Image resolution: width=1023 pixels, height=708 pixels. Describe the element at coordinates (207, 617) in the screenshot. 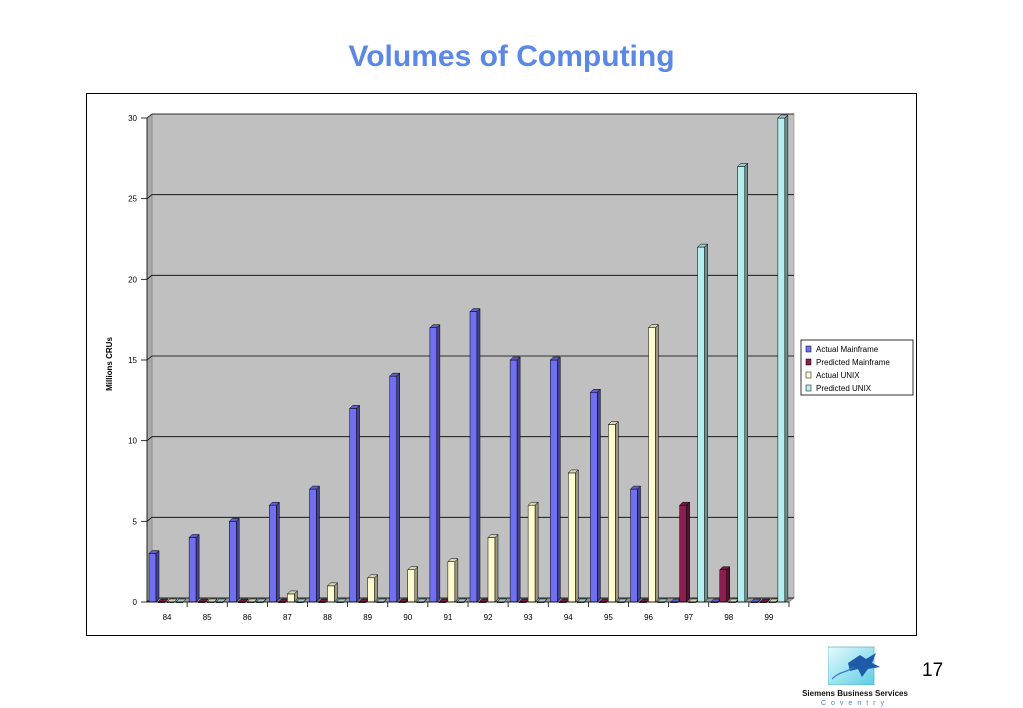

I see `x-tick-label: 85` at that location.